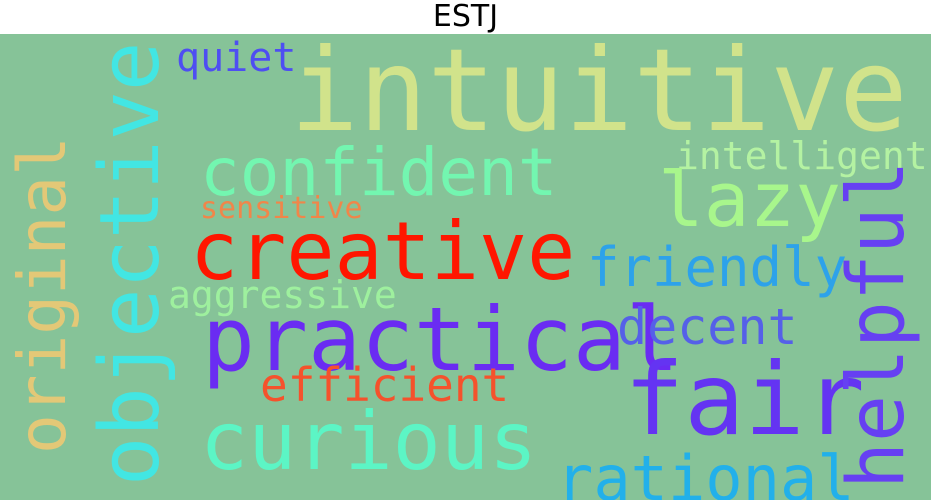 Image resolution: width=931 pixels, height=500 pixels. What do you see at coordinates (707, 327) in the screenshot?
I see `word-decent: decent` at bounding box center [707, 327].